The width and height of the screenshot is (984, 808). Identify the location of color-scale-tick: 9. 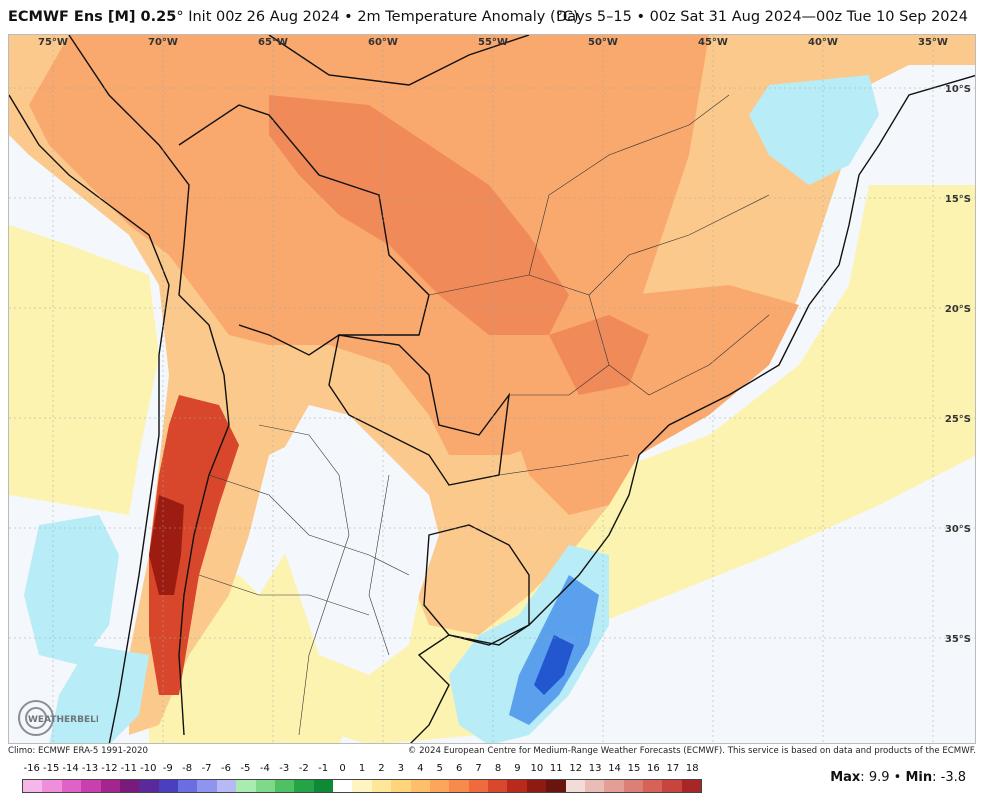
(517, 768).